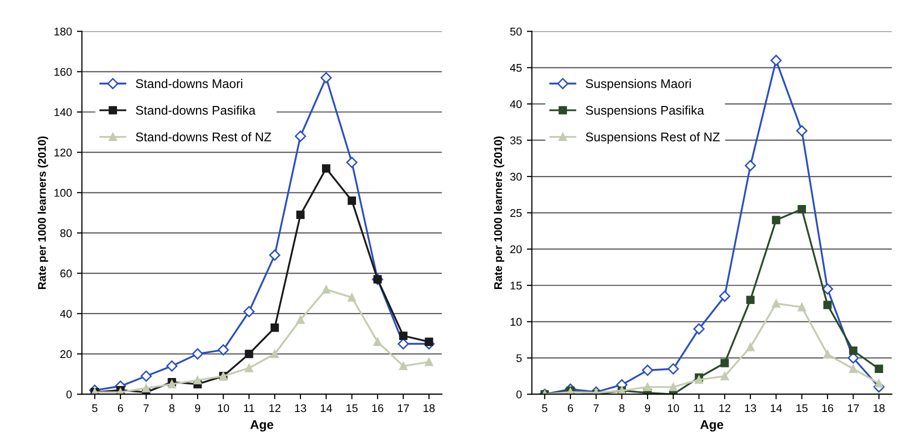  Describe the element at coordinates (63, 152) in the screenshot. I see `y-tick-label: 120` at that location.